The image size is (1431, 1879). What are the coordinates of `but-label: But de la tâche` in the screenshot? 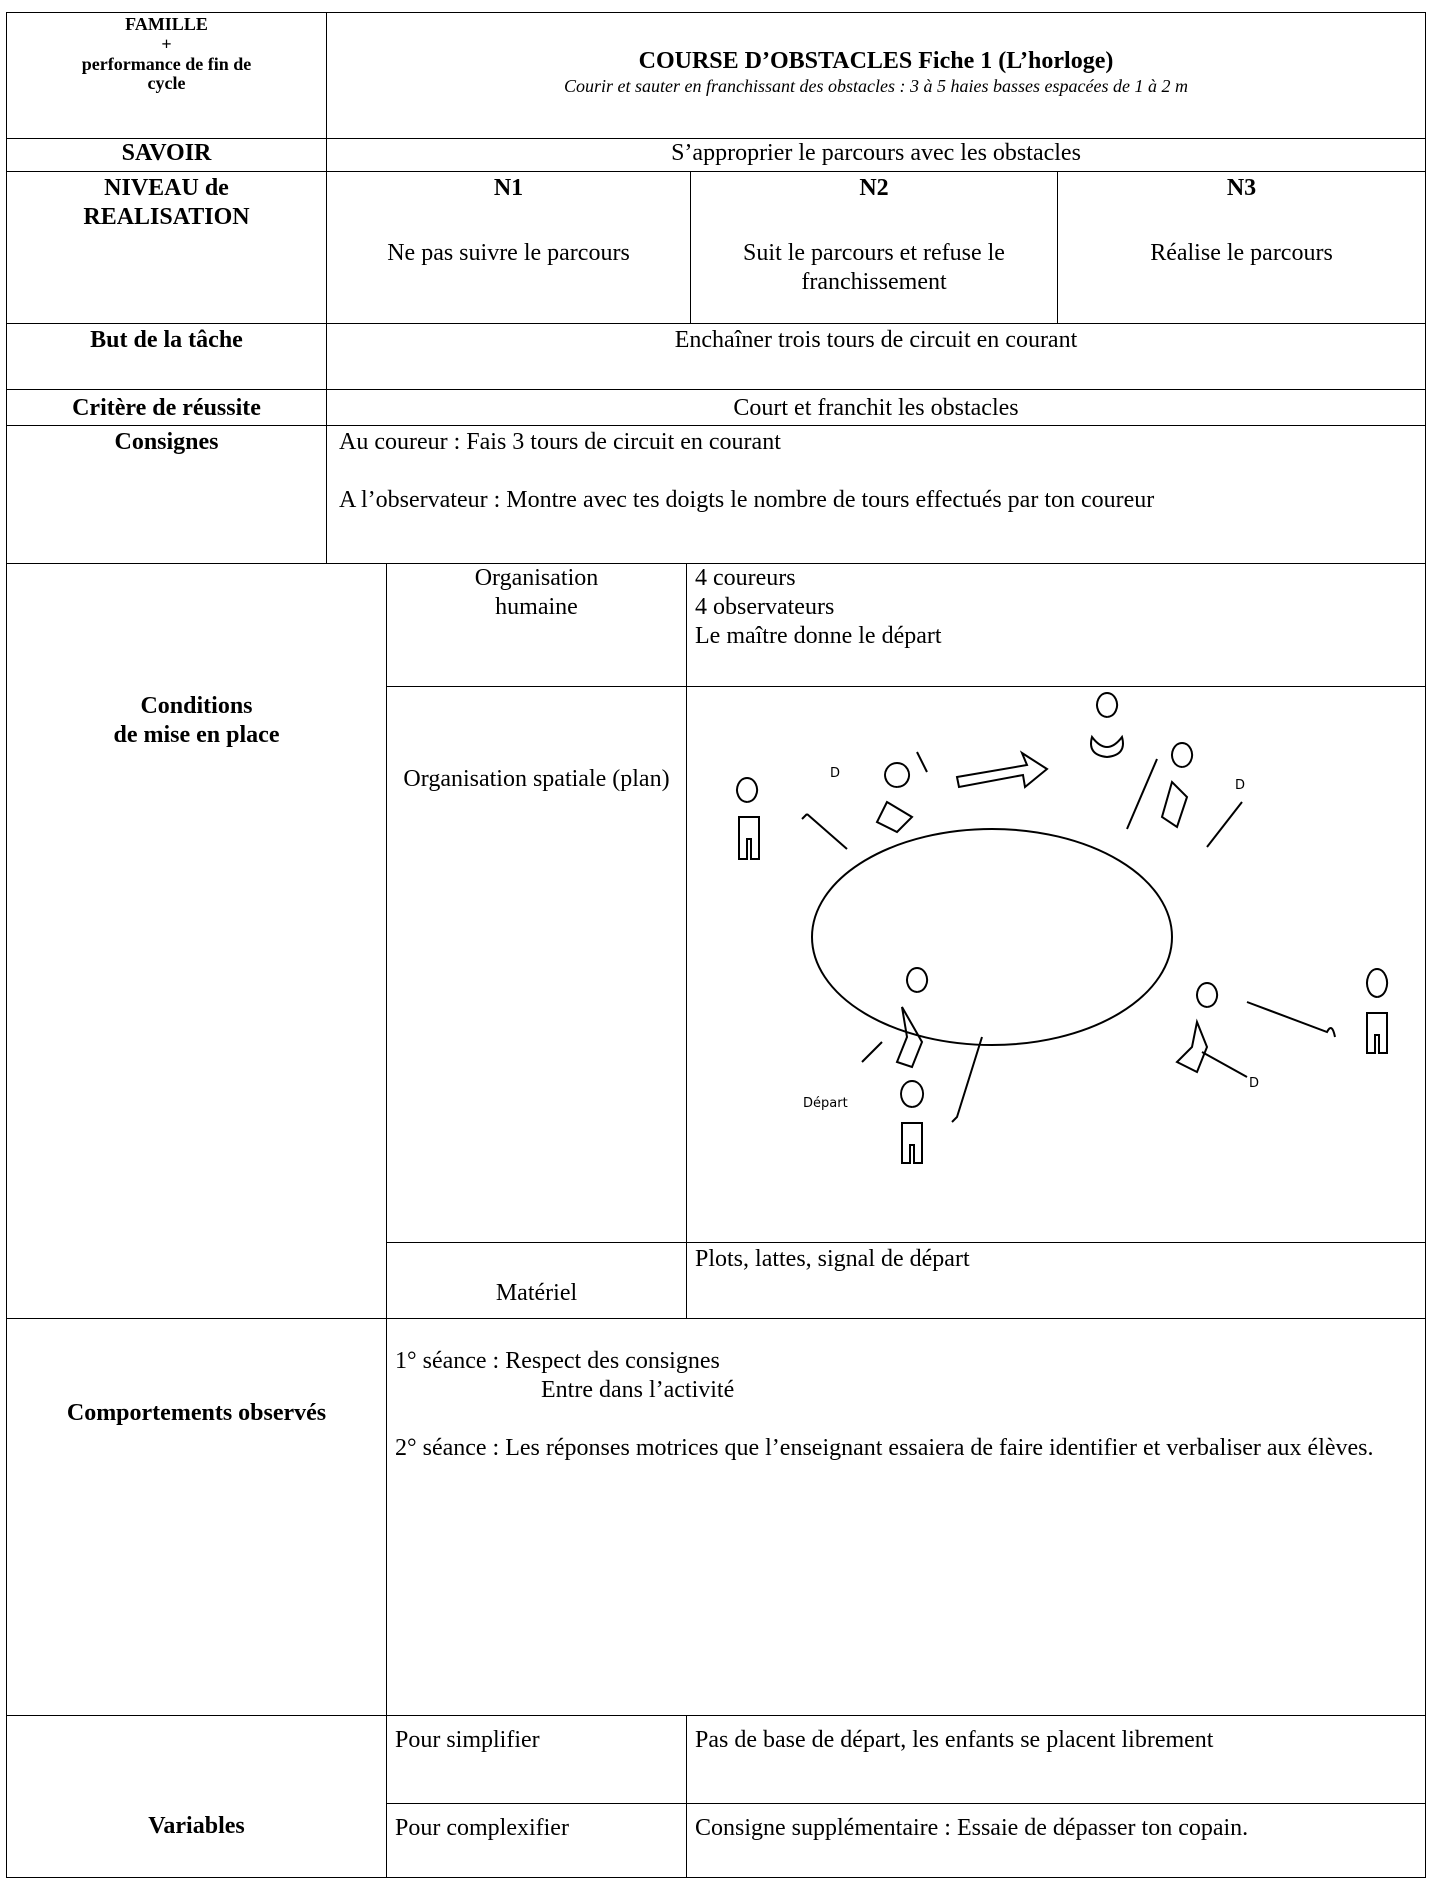 It's located at (166, 356).